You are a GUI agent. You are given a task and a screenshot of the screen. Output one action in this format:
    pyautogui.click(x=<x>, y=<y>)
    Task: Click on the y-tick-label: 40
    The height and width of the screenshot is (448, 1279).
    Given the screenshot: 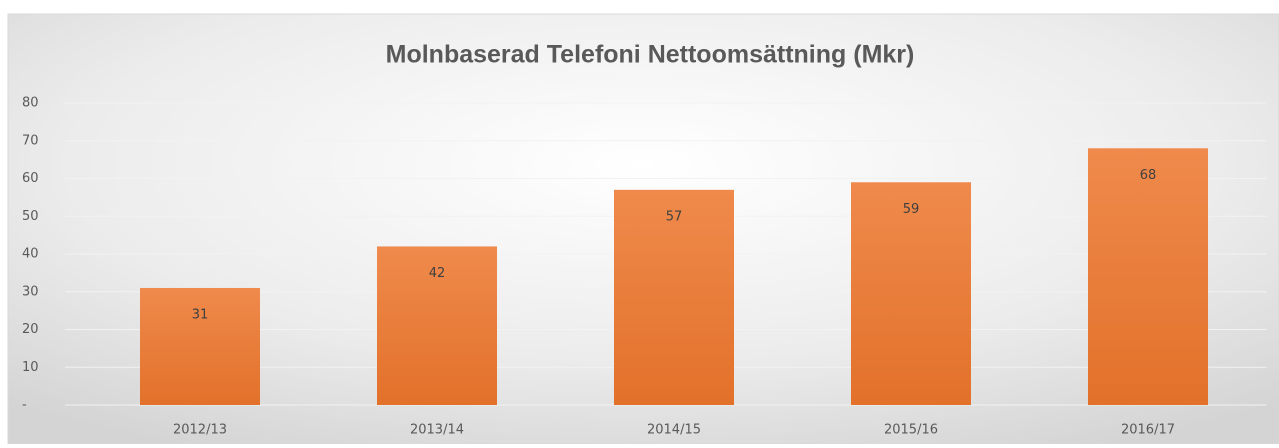 What is the action you would take?
    pyautogui.click(x=30, y=254)
    